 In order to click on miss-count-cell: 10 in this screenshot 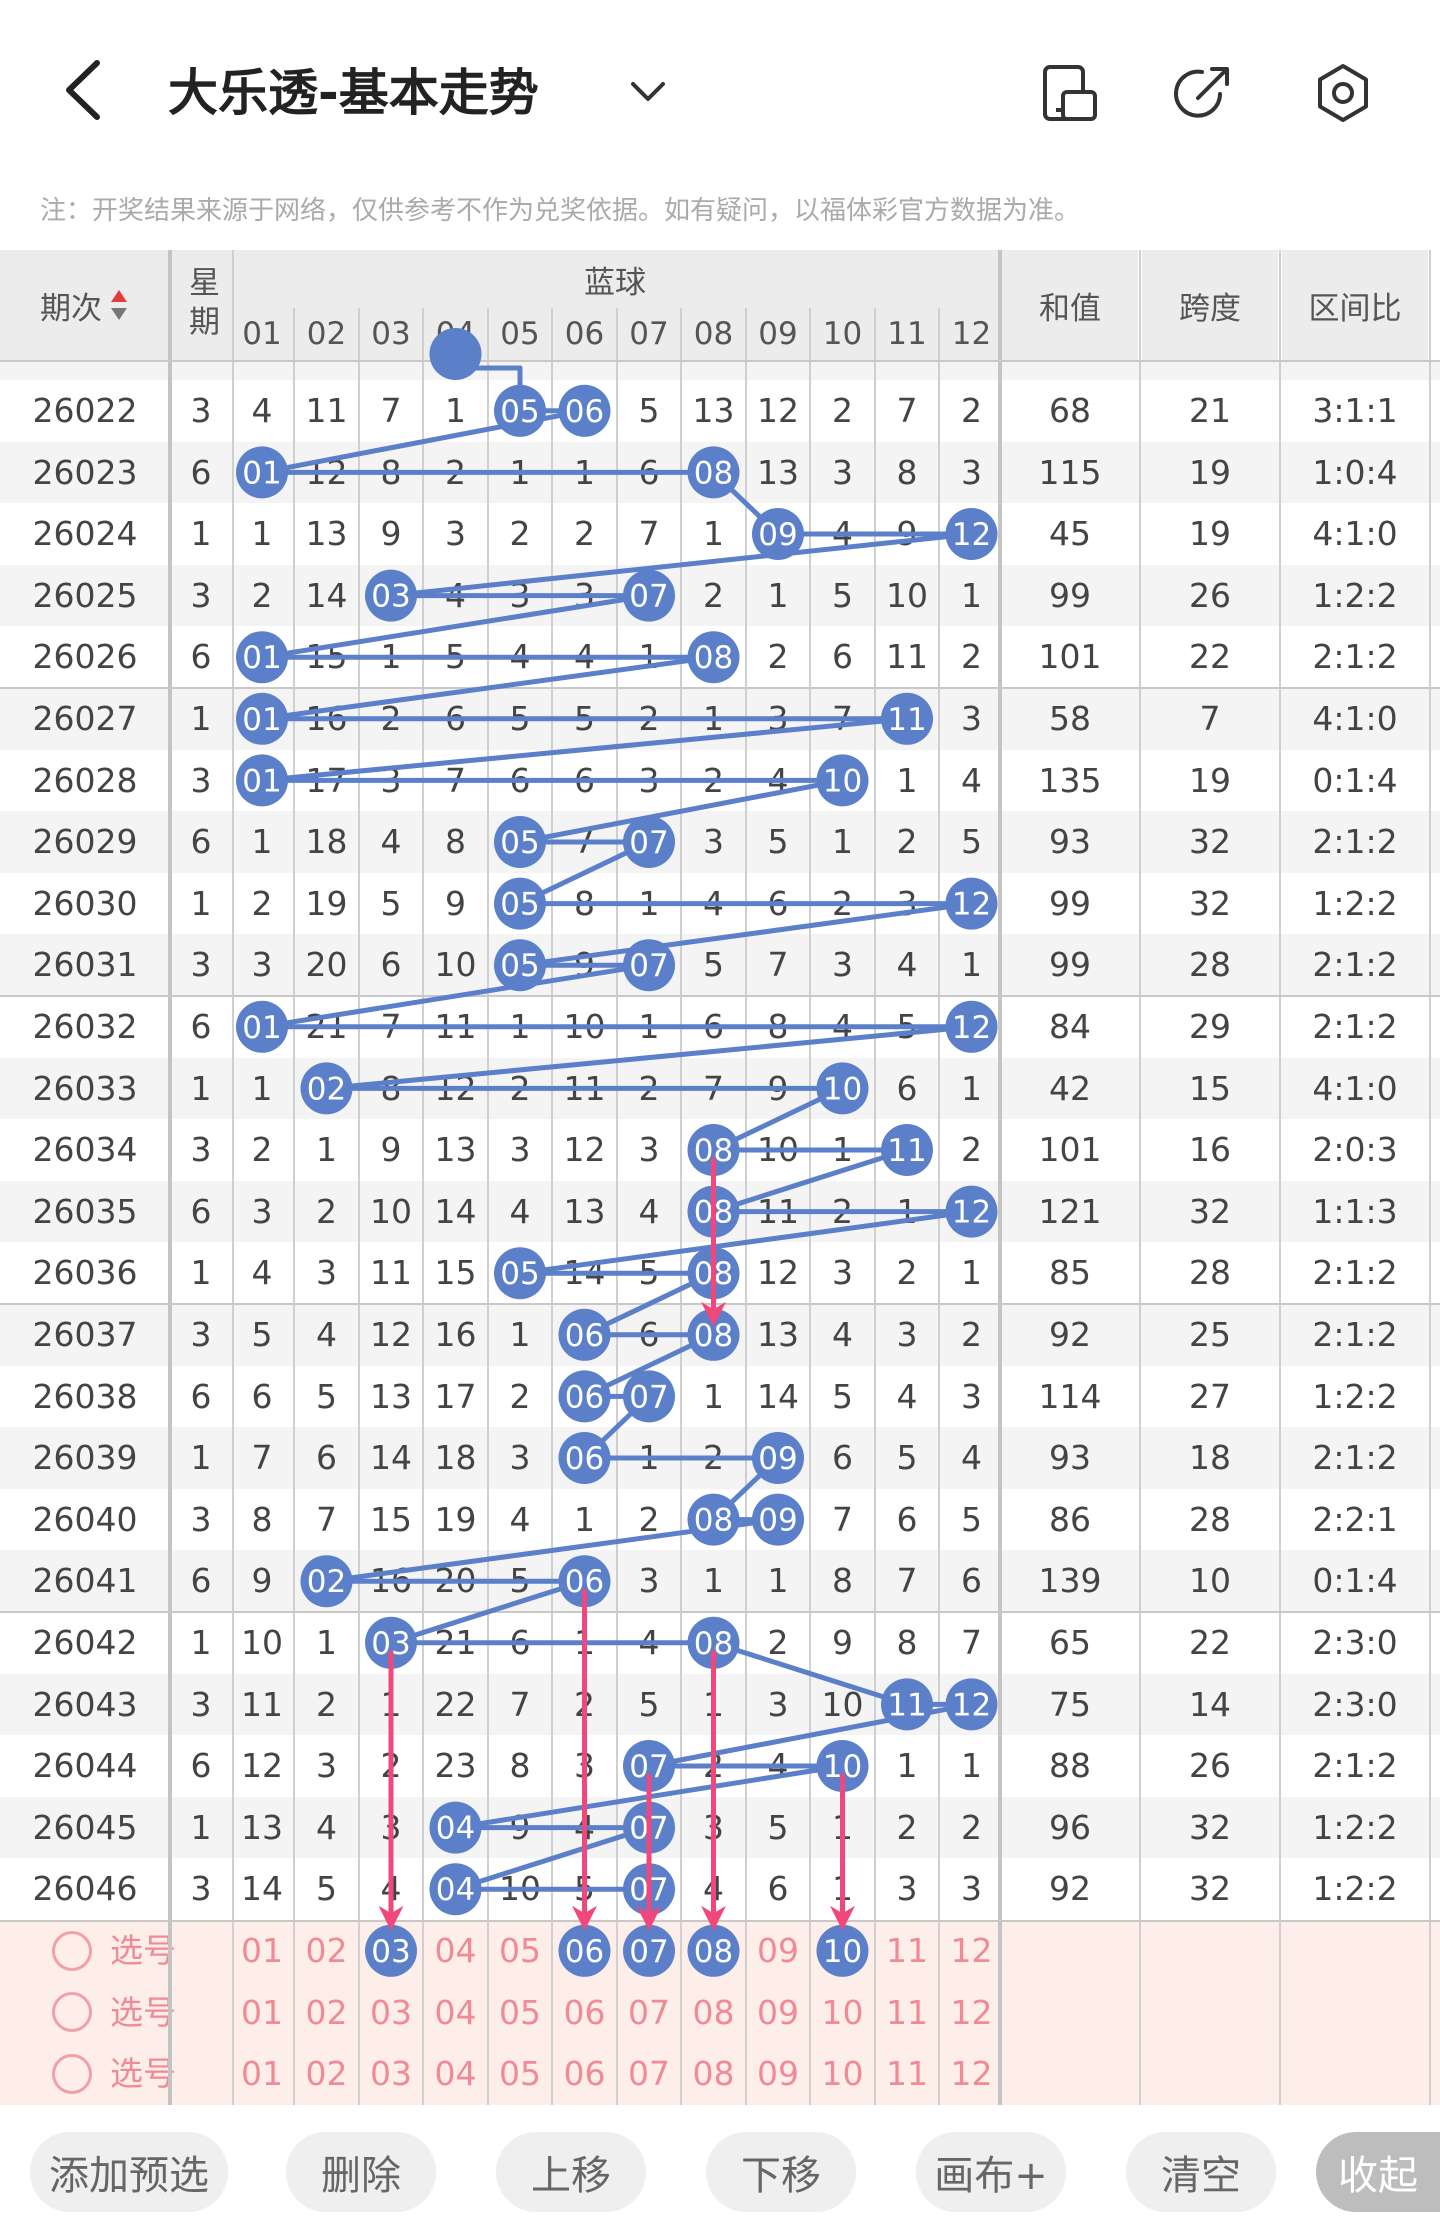, I will do `click(455, 965)`.